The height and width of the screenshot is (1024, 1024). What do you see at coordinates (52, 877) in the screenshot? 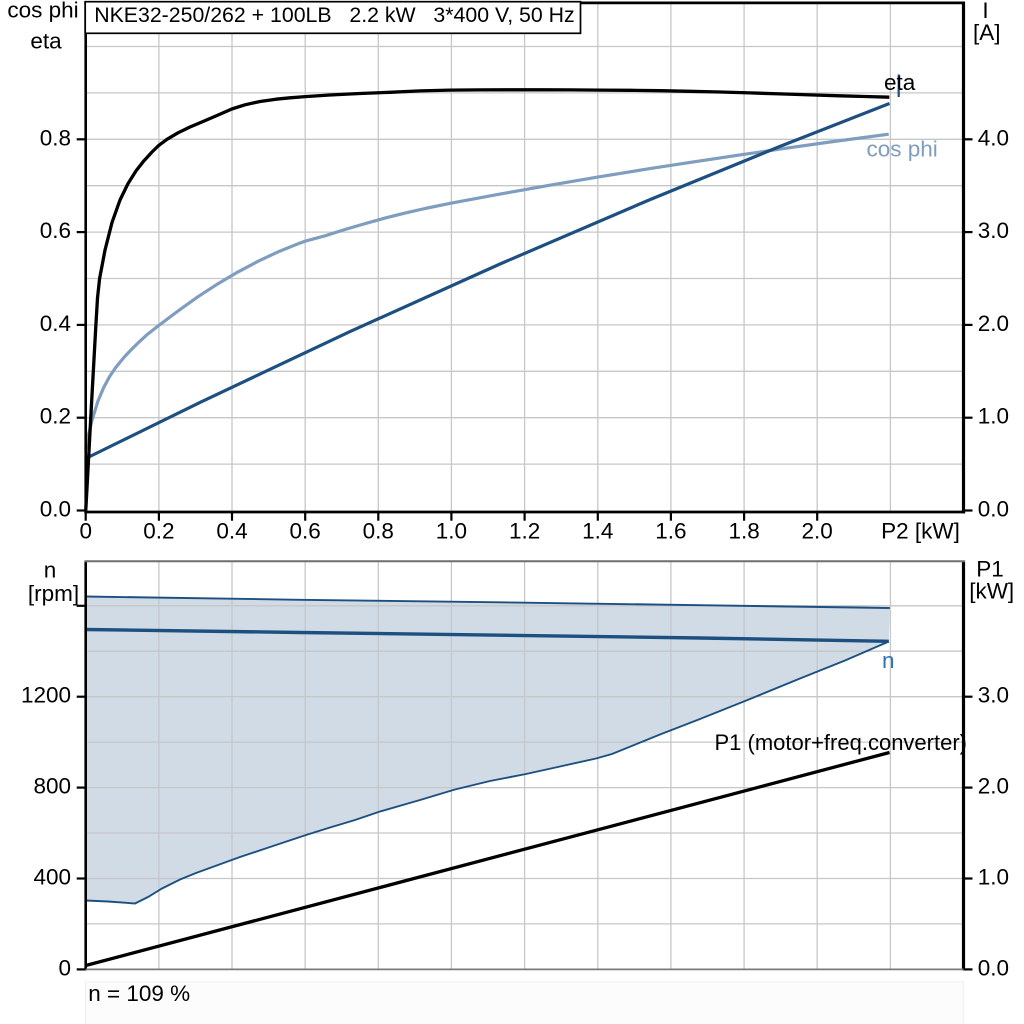
I see `svg-text: 400` at bounding box center [52, 877].